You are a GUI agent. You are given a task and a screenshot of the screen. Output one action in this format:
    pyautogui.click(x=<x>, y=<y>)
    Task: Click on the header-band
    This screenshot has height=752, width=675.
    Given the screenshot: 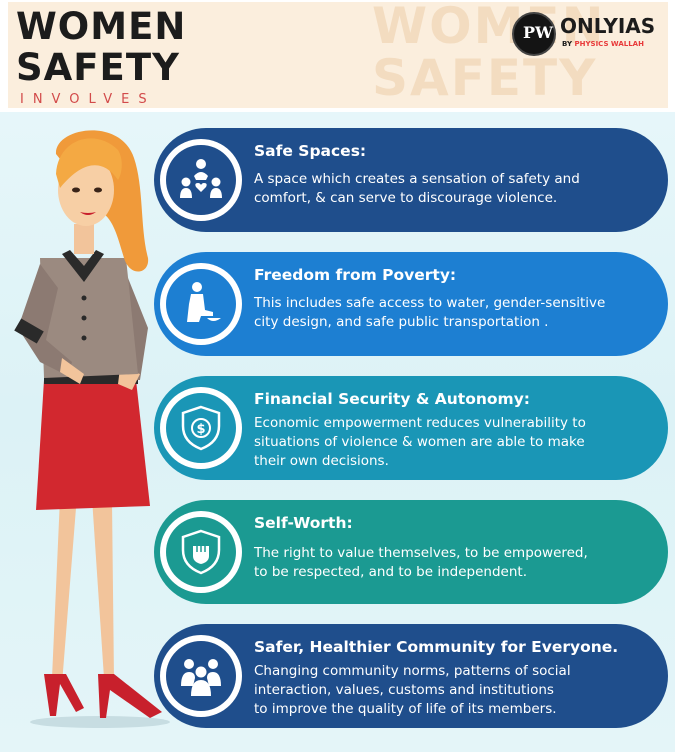 What is the action you would take?
    pyautogui.click(x=338, y=55)
    